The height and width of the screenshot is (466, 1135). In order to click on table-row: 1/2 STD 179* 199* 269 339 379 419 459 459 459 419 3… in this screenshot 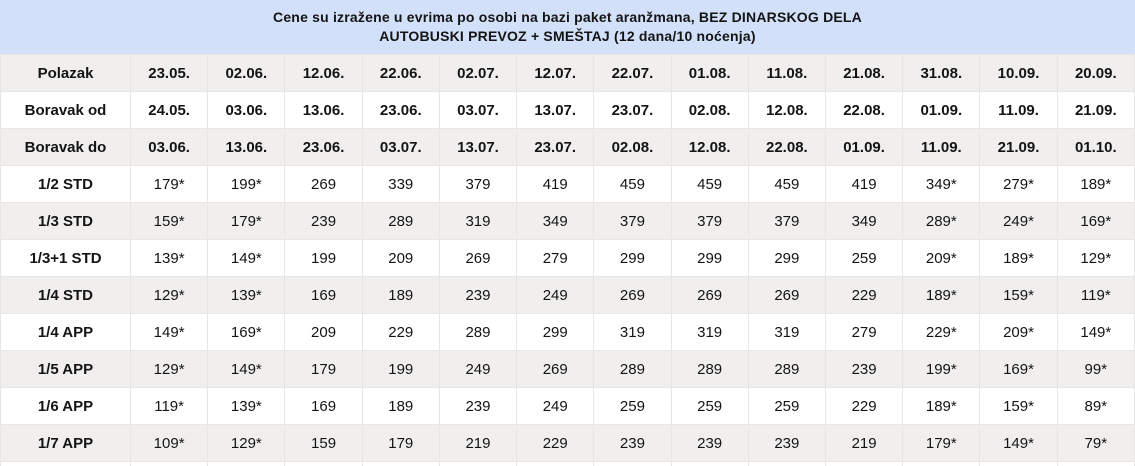, I will do `click(567, 184)`.